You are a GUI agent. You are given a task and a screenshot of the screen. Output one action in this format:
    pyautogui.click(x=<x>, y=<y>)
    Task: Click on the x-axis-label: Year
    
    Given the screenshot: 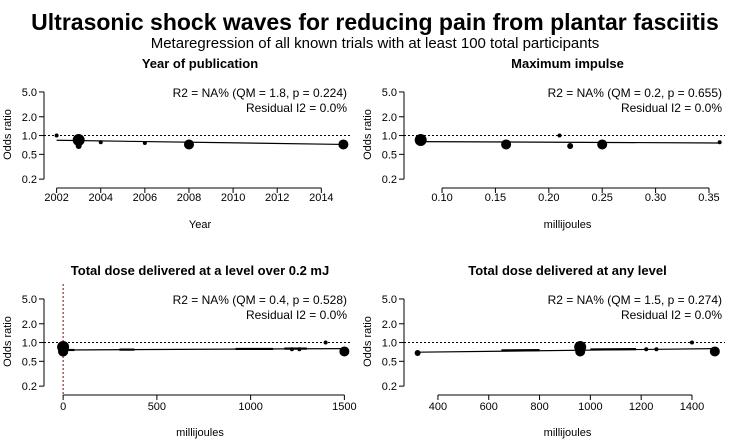 What is the action you would take?
    pyautogui.click(x=200, y=225)
    